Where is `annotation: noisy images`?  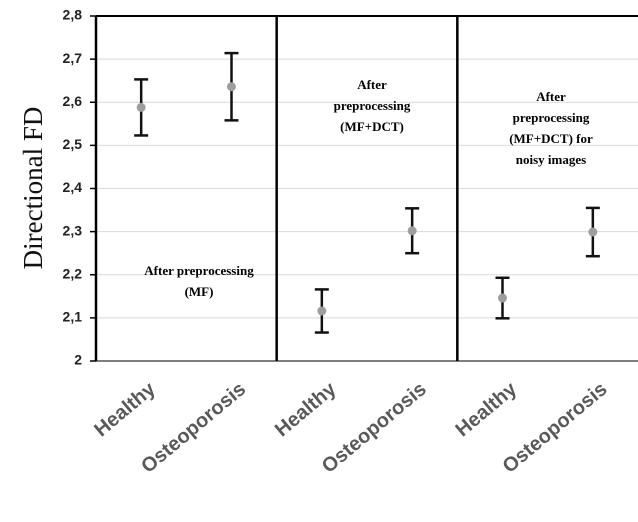
annotation: noisy images is located at coordinates (551, 159).